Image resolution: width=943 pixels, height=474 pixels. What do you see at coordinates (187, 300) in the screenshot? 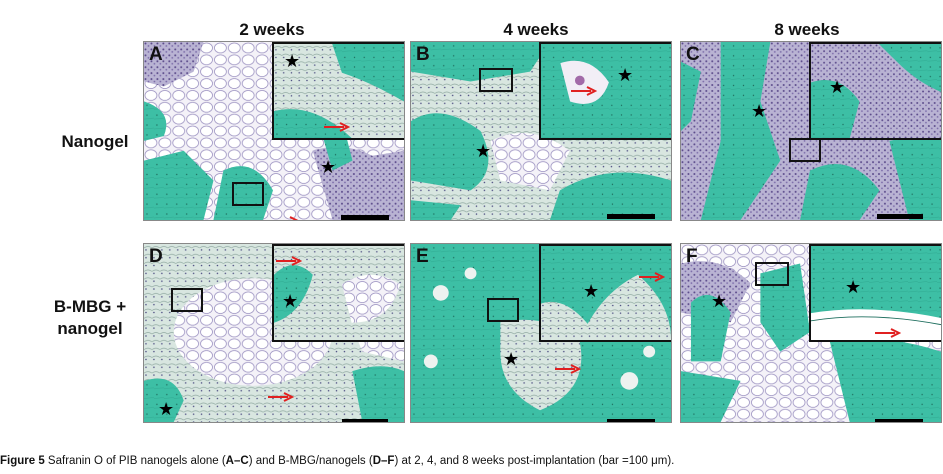
I see `panel-d-roi-box` at bounding box center [187, 300].